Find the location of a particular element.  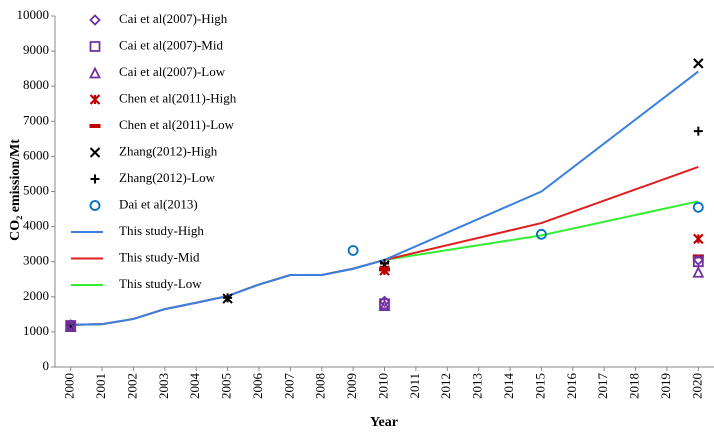

y-tick-label: 3000 is located at coordinates (36, 260).